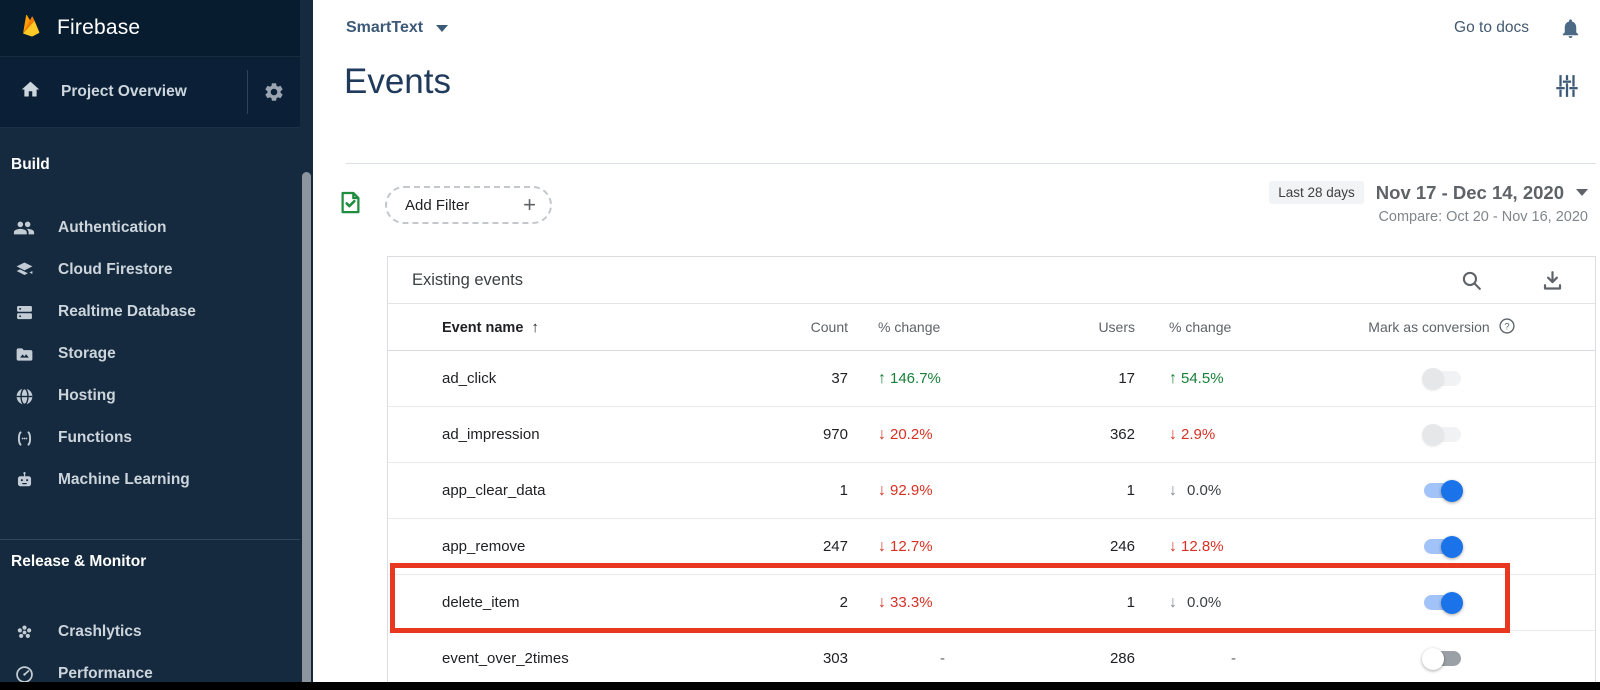  What do you see at coordinates (468, 205) in the screenshot?
I see `add-filter-button: Add Filter +` at bounding box center [468, 205].